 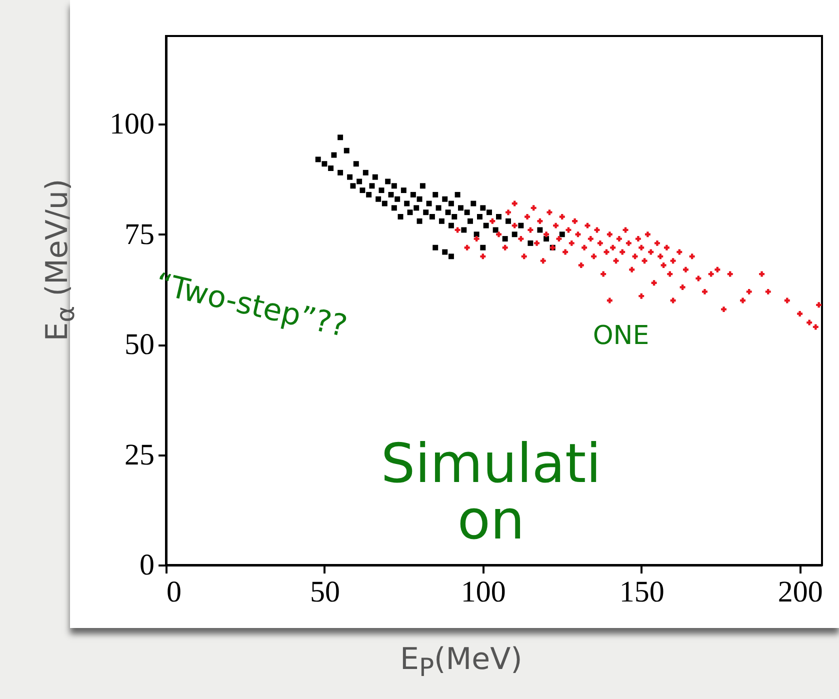 I want to click on annotation: Simulati on, so click(x=491, y=492).